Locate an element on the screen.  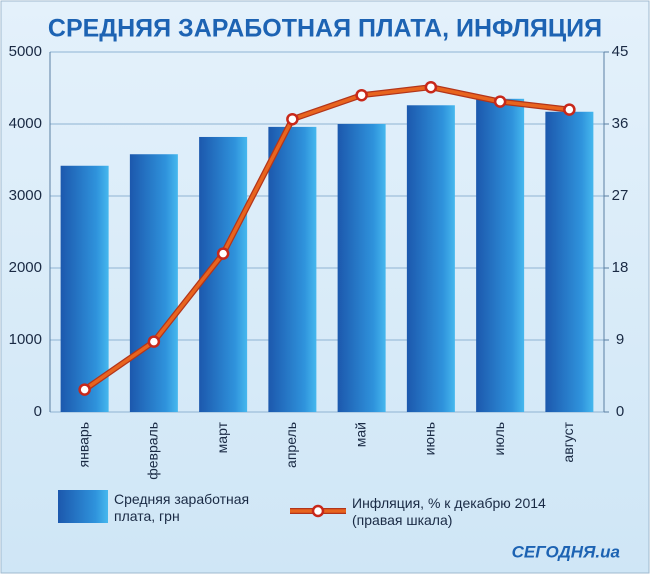
x-tick-label: май is located at coordinates (360, 434).